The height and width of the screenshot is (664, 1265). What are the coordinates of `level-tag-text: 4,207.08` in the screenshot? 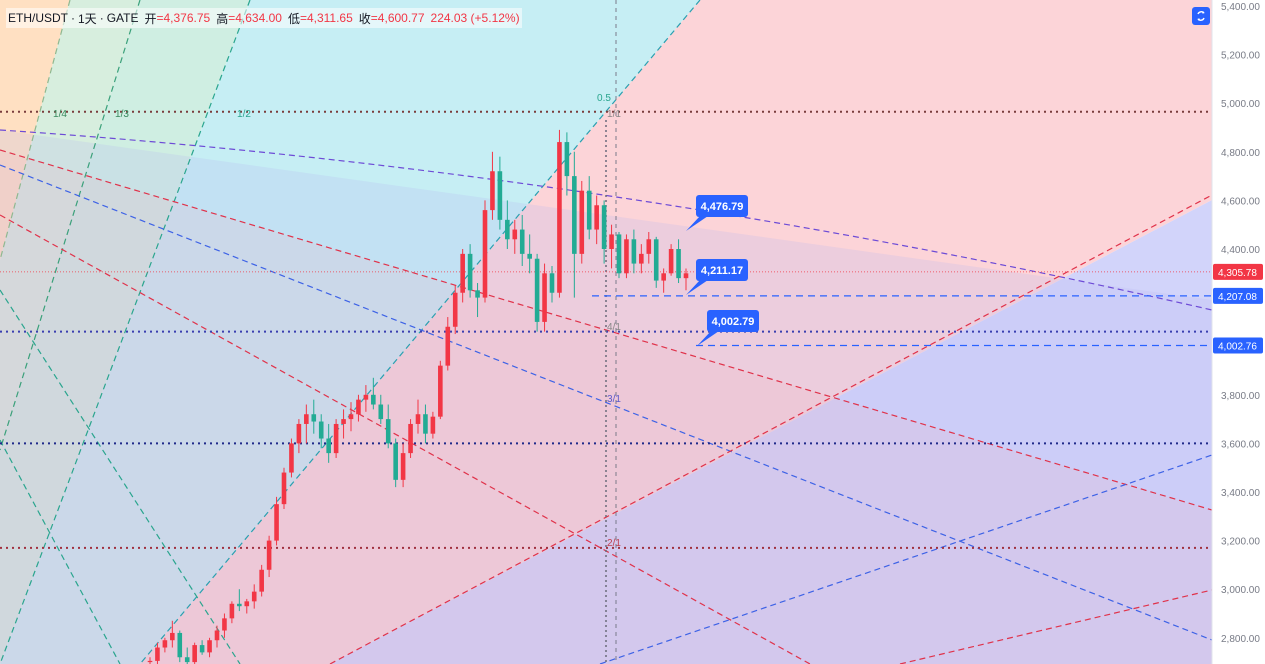 It's located at (1237, 297).